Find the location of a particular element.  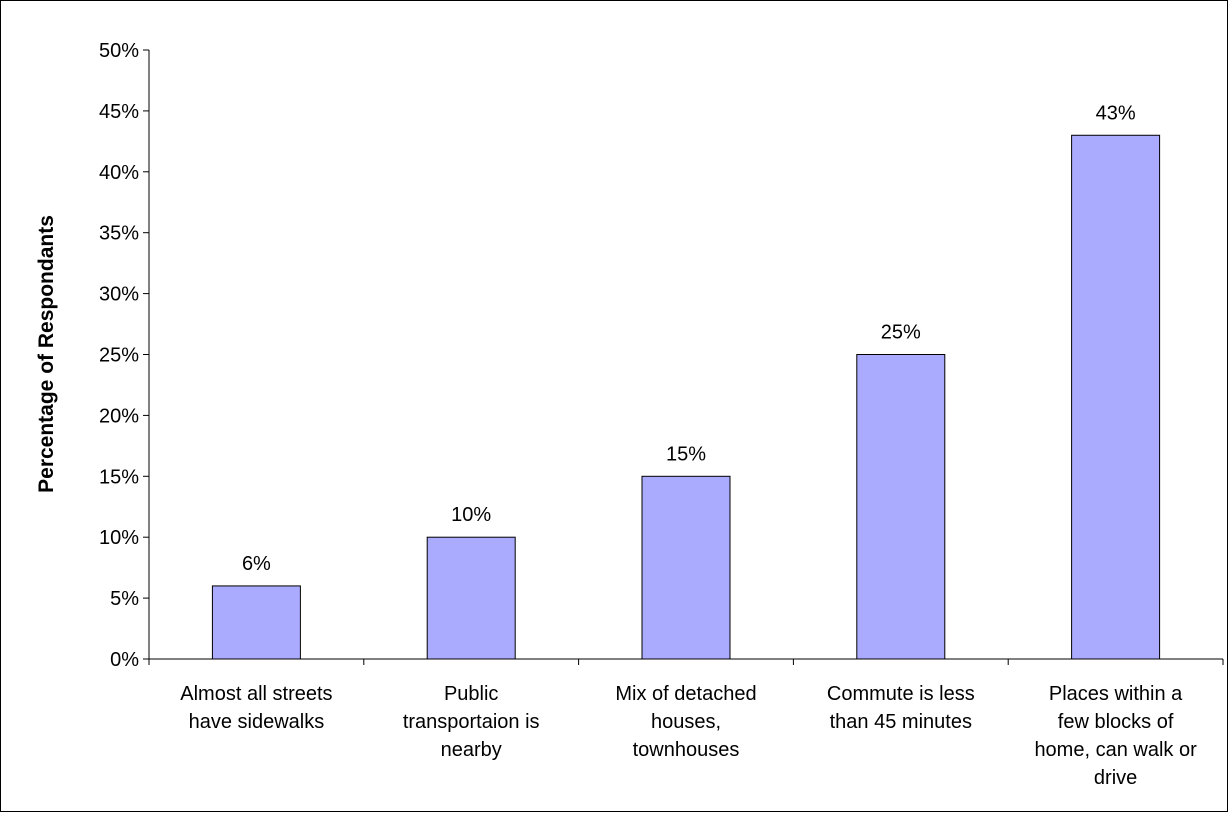

x-category-label-line: transportaion is is located at coordinates (471, 722).